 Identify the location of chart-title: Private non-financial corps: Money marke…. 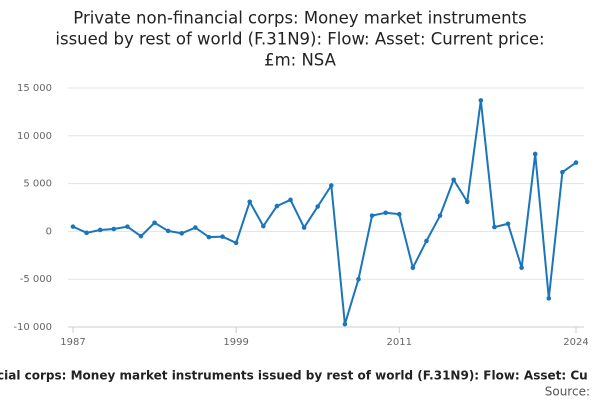
(299, 18).